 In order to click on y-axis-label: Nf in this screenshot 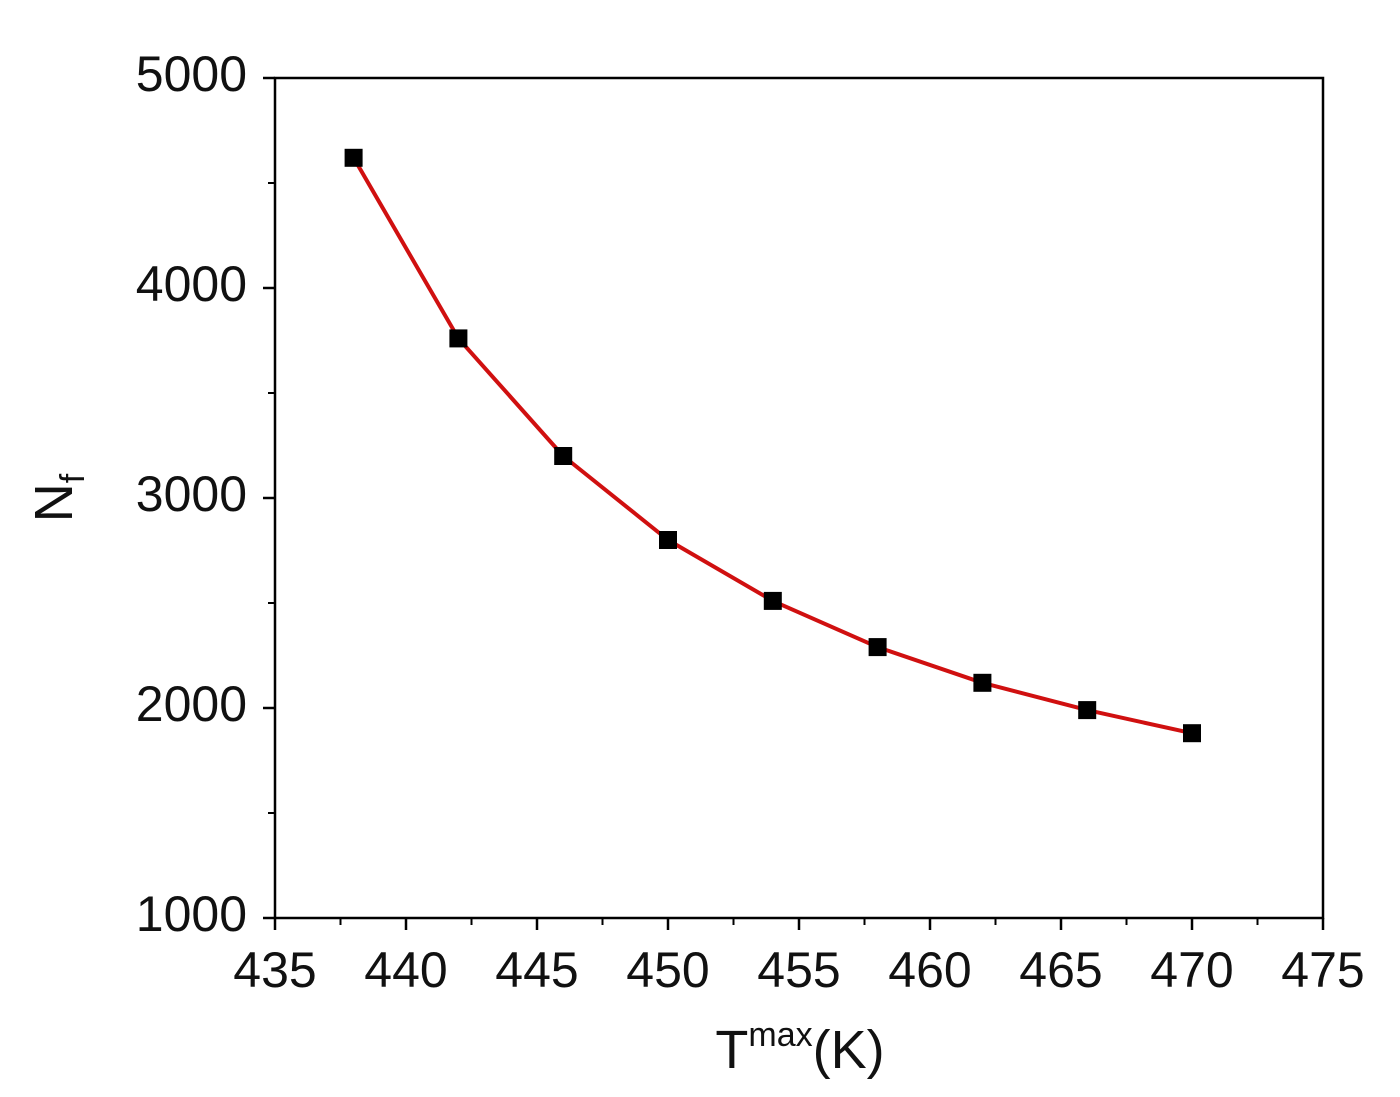, I will do `click(58, 497)`.